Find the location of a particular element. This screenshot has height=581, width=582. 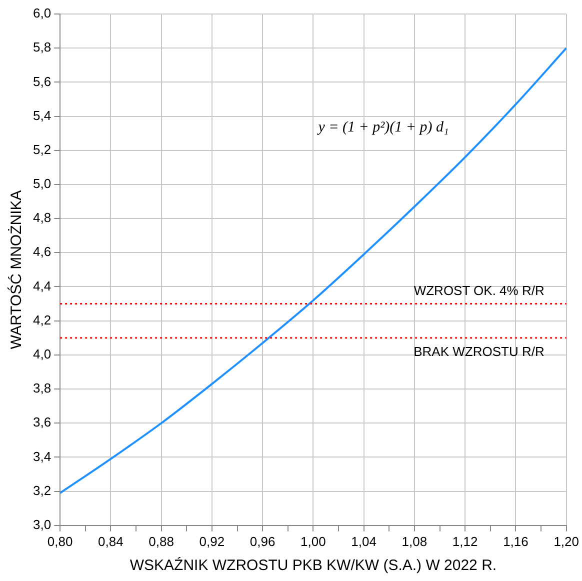

y-tick-label: 4,4 is located at coordinates (42, 286).